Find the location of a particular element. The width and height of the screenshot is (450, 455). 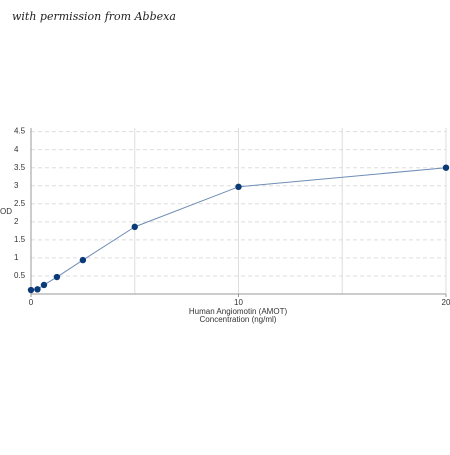

watermark: with permission from Abbexa is located at coordinates (94, 16).